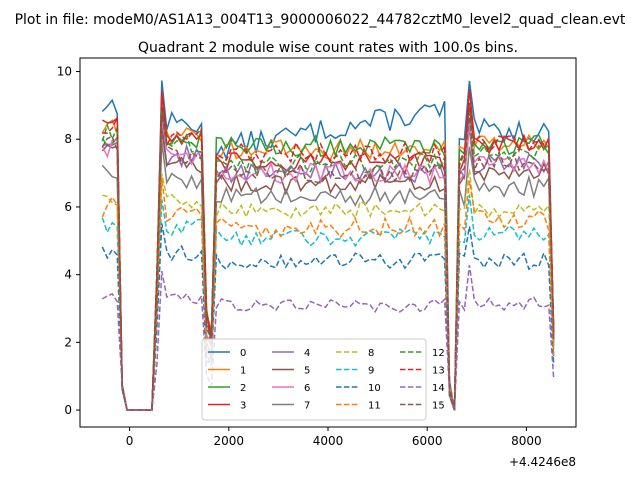 This screenshot has width=640, height=480. I want to click on legend-label-10: 10, so click(374, 388).